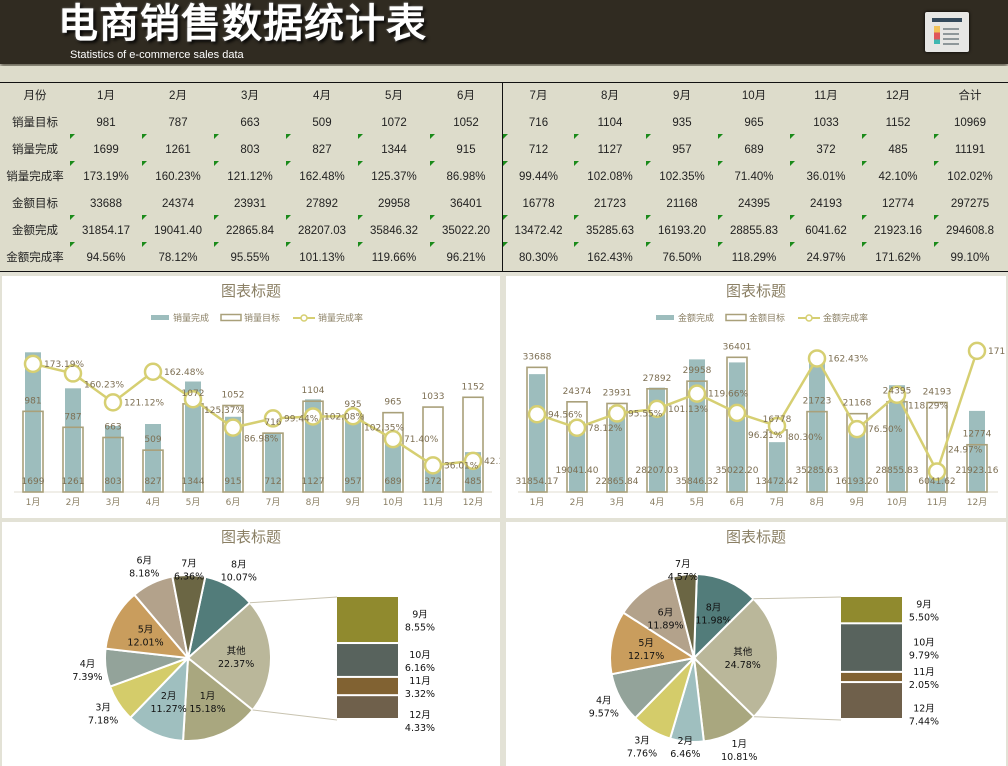 The height and width of the screenshot is (766, 1008). I want to click on table-cell: 35022.20, so click(466, 230).